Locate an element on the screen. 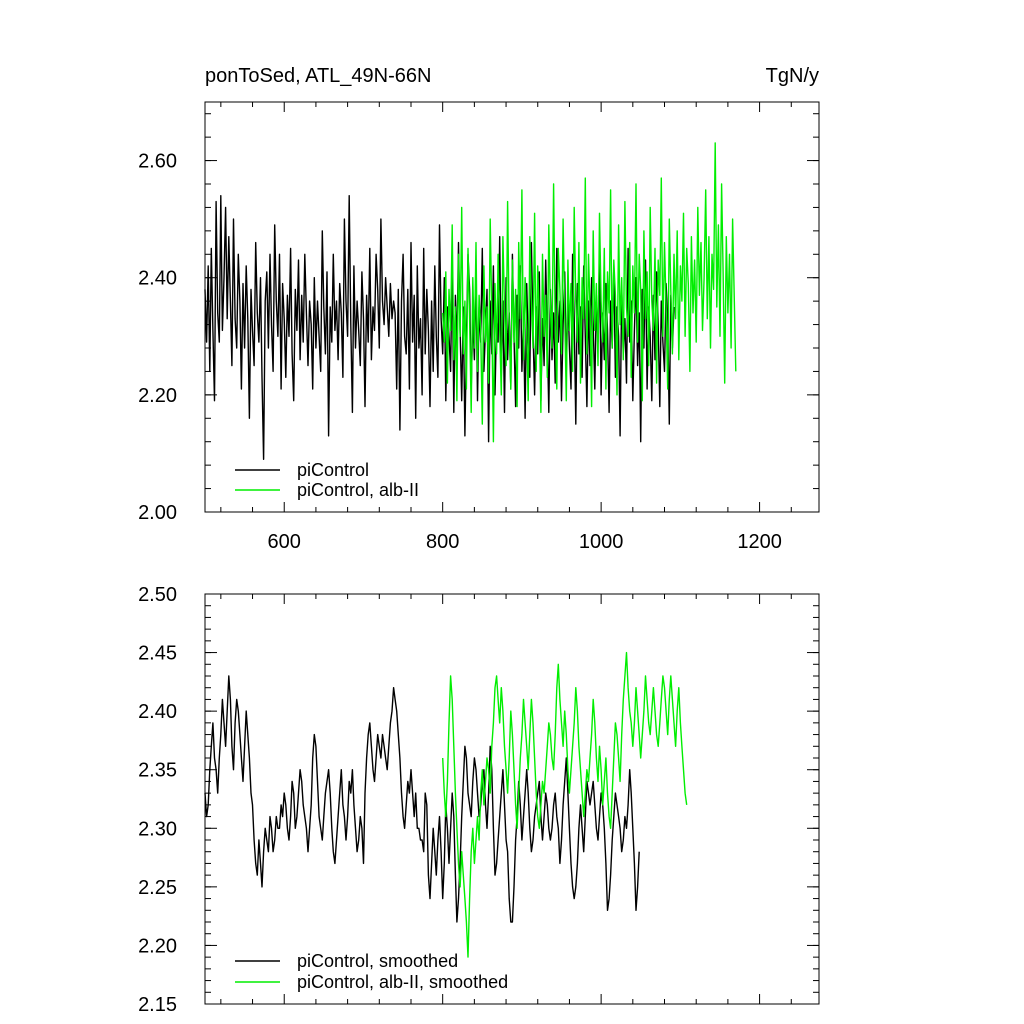  y-tick-label: 2.30 is located at coordinates (157, 829).